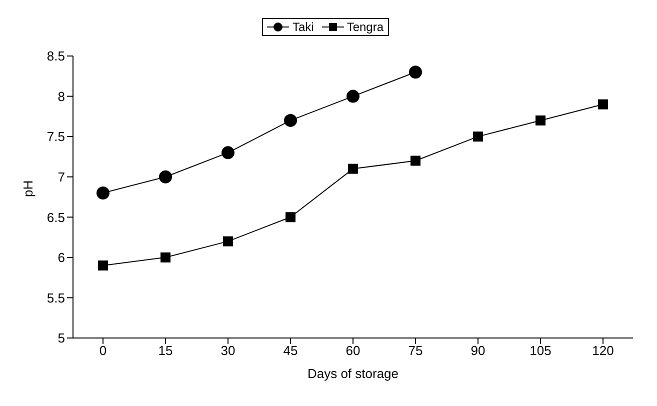 The height and width of the screenshot is (406, 657). What do you see at coordinates (61, 96) in the screenshot?
I see `y-tick-label: 8` at bounding box center [61, 96].